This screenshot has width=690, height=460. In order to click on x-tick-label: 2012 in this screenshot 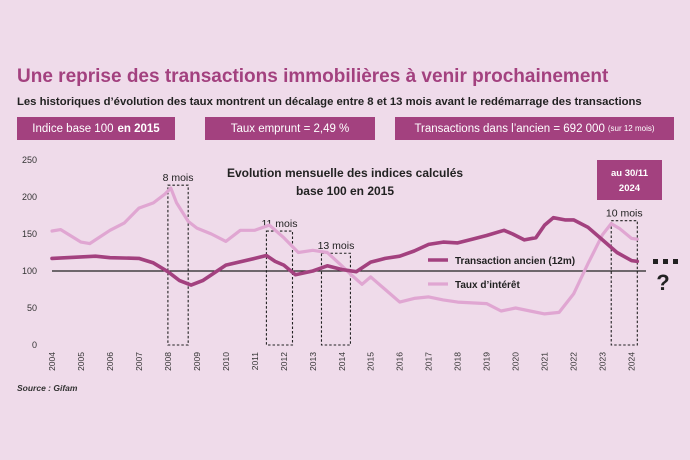, I will do `click(284, 361)`.